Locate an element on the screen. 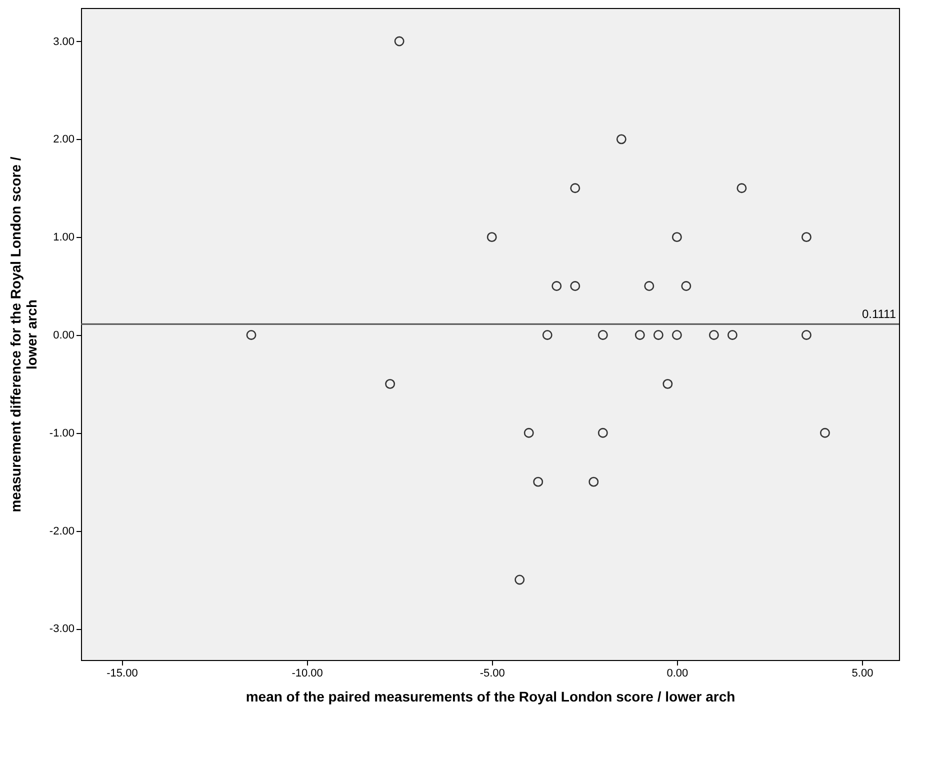  y-tick-label: -2.00 is located at coordinates (61, 531).